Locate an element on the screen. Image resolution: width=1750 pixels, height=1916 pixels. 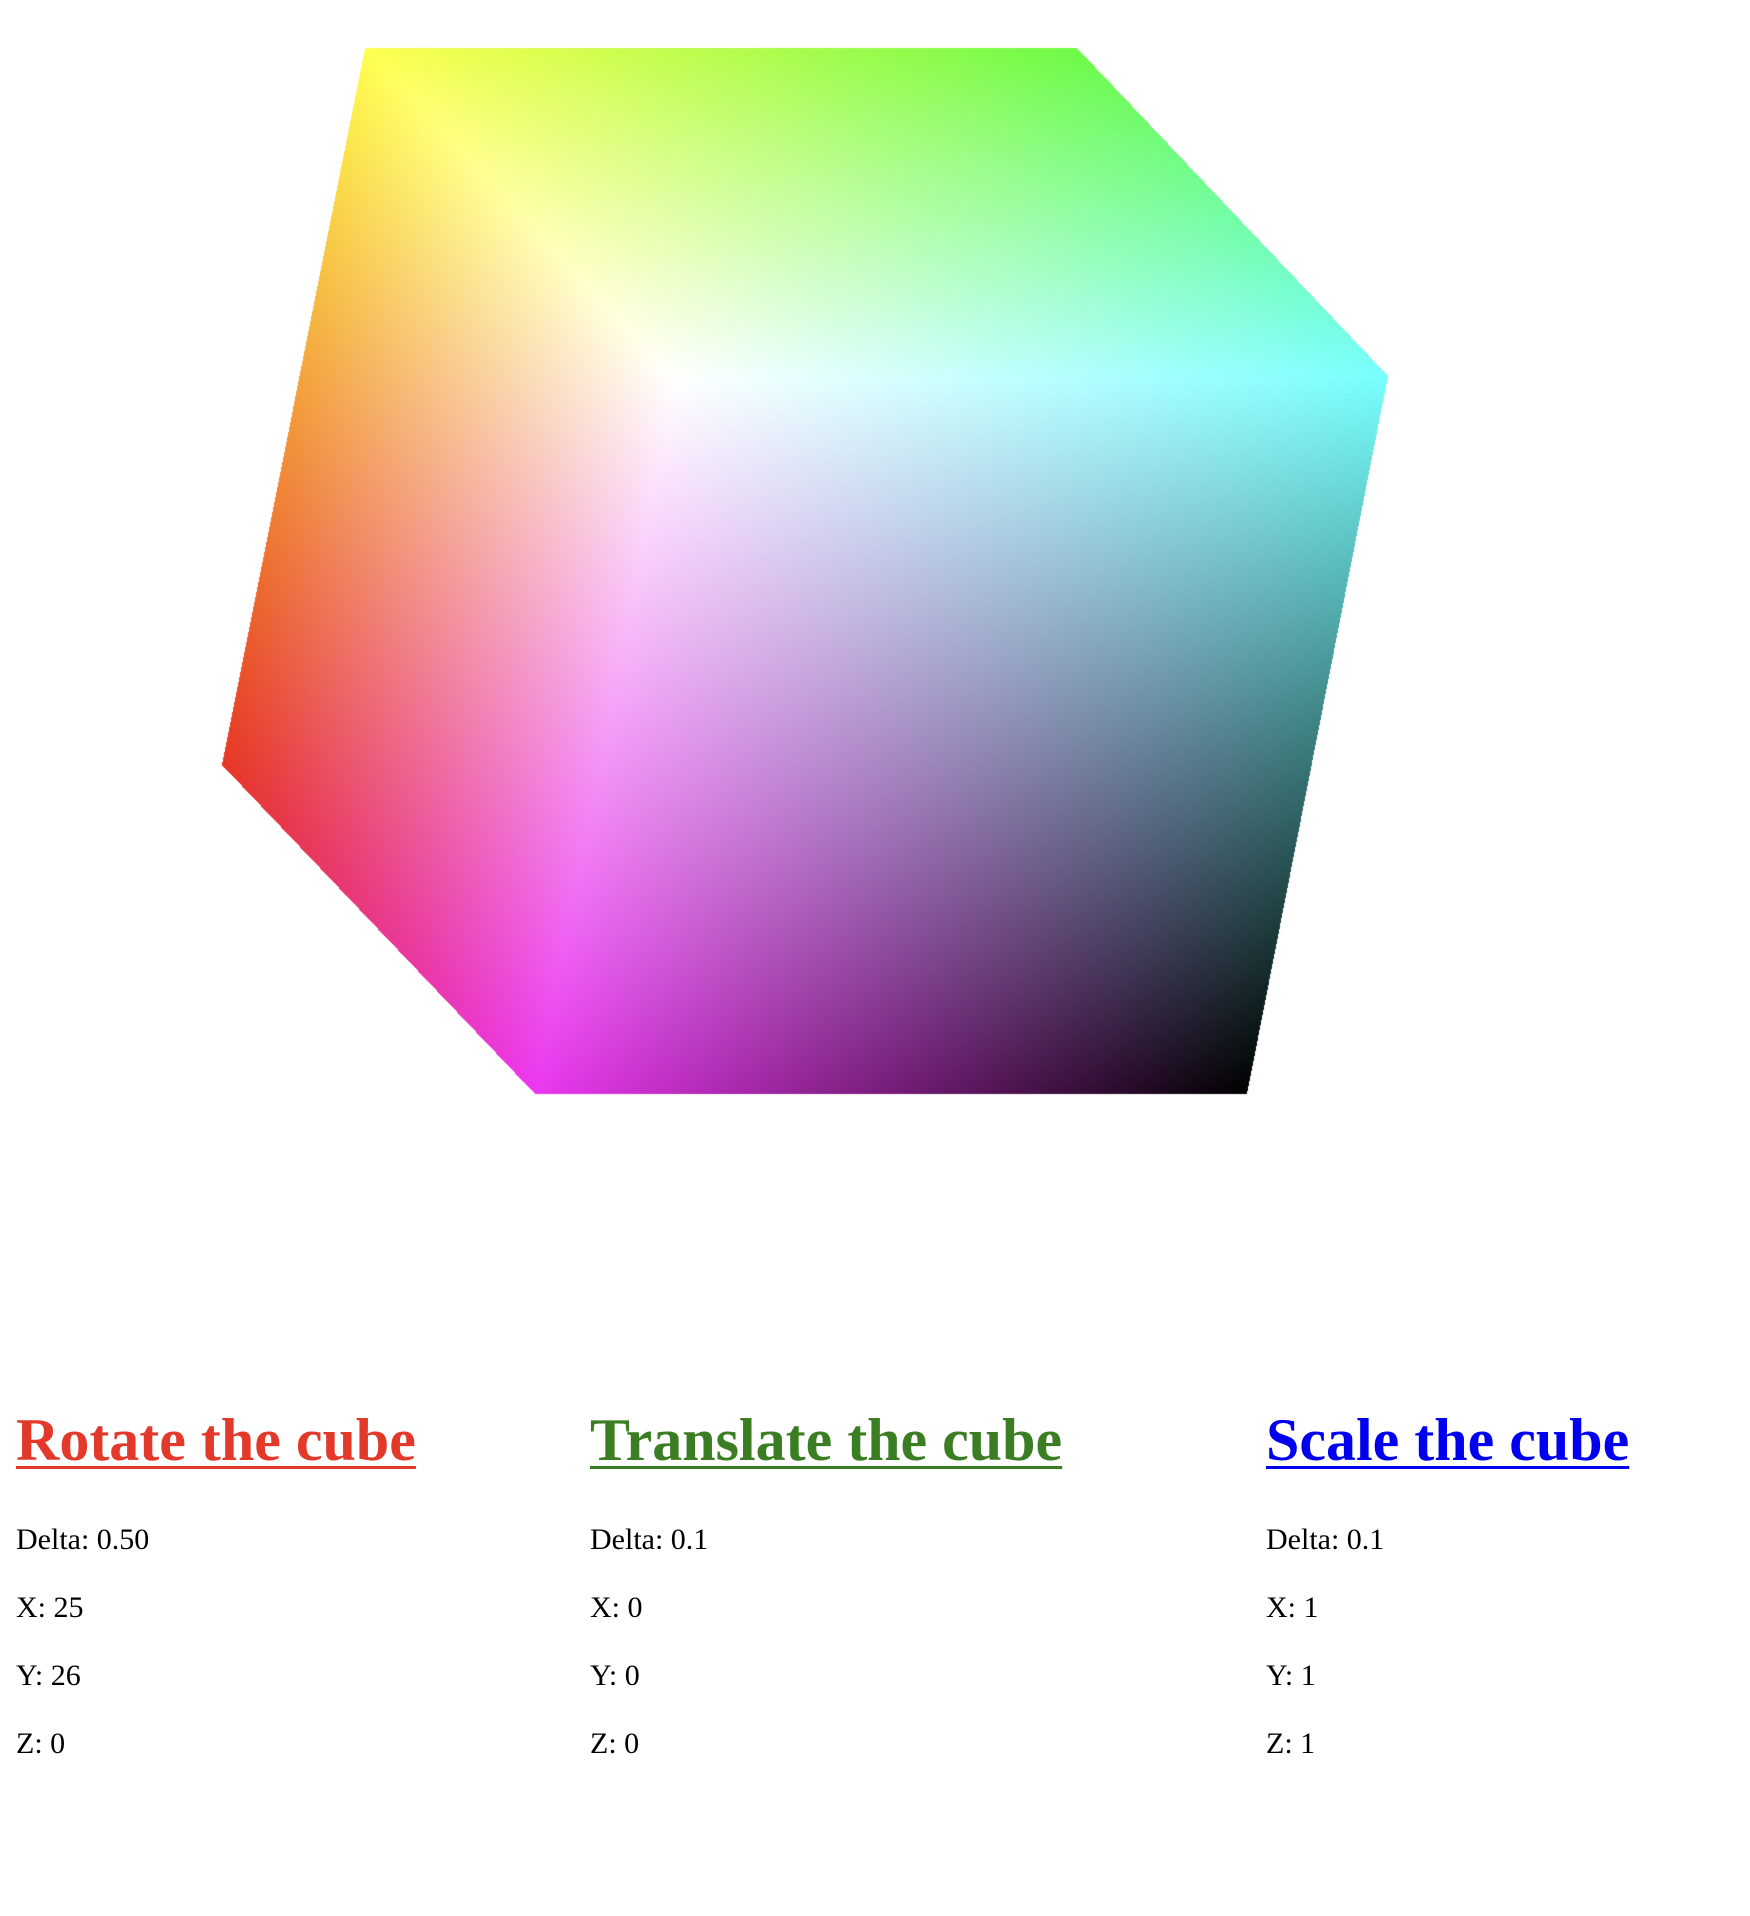
scale-y: Y: 1 is located at coordinates (1291, 1675).